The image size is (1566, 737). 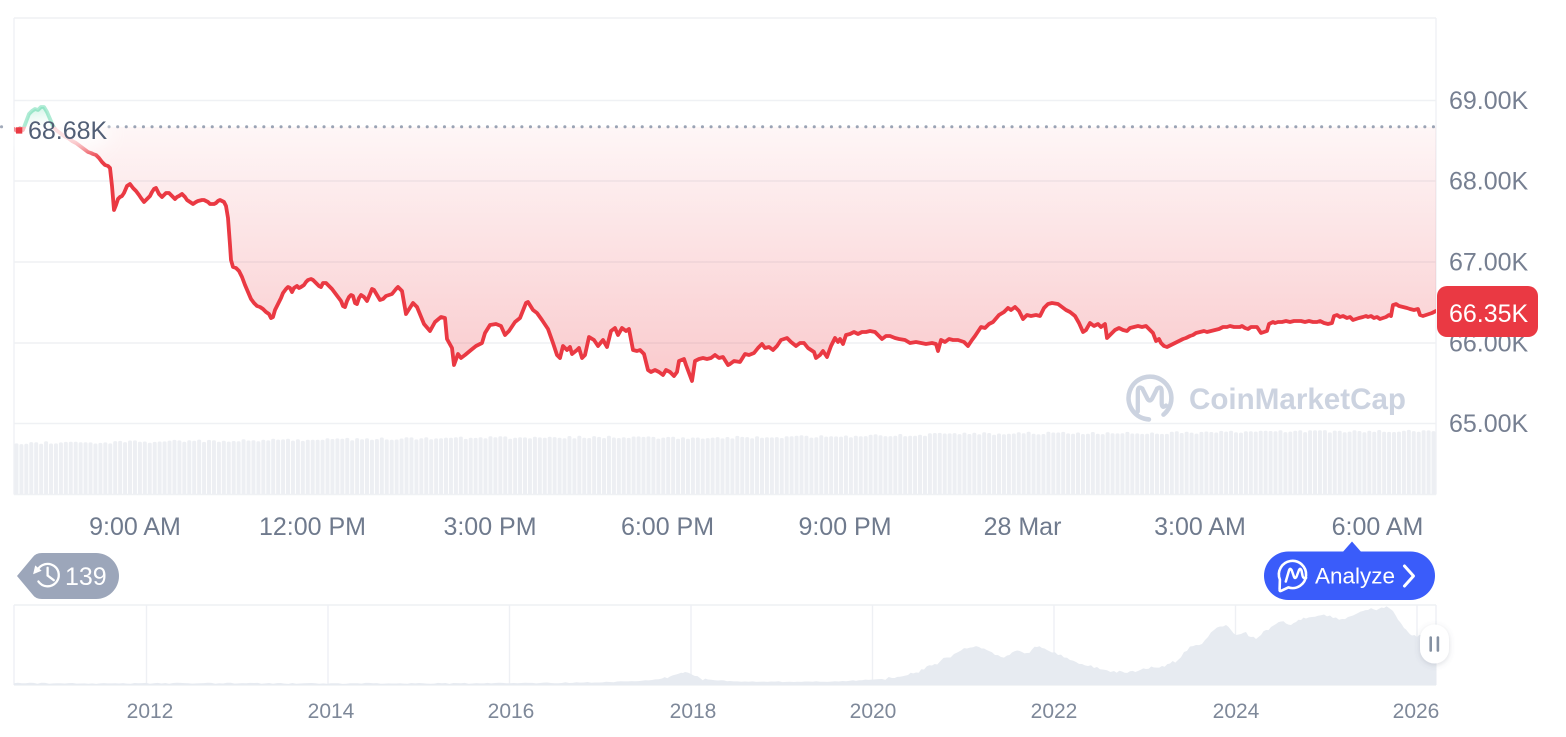 I want to click on svg-text: 68.00K, so click(x=1489, y=182).